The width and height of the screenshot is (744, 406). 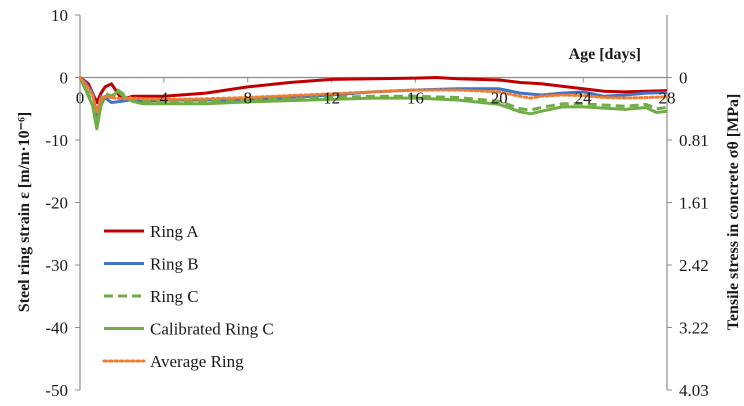 What do you see at coordinates (56, 203) in the screenshot?
I see `y-tick-label: -20` at bounding box center [56, 203].